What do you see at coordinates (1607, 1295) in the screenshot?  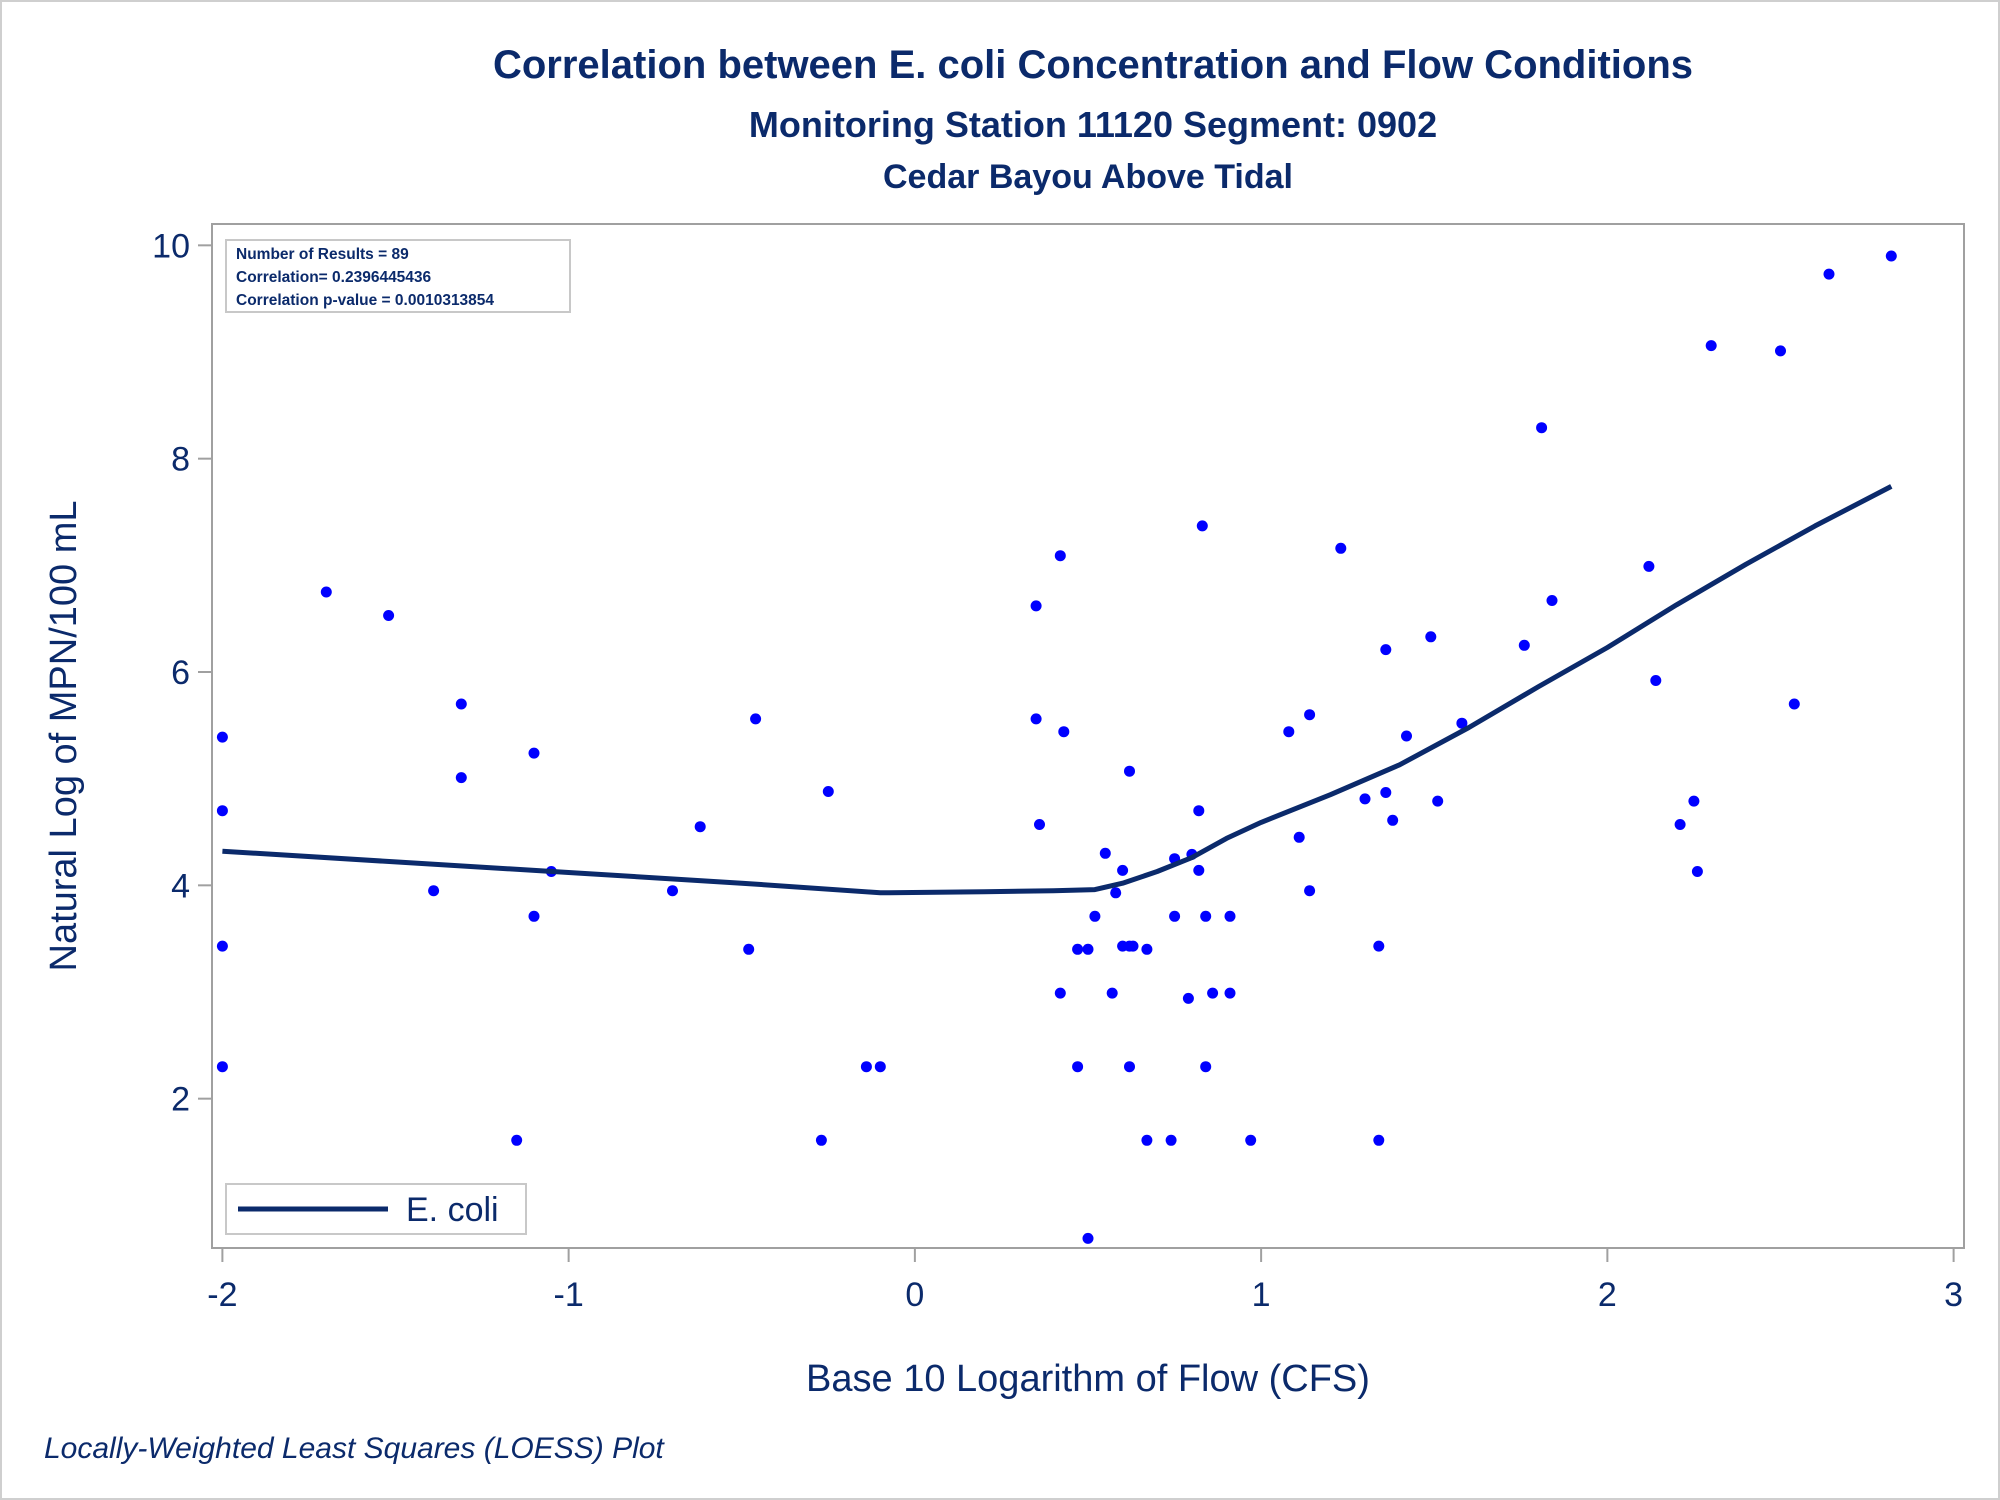 I see `x-tick-label: 2` at bounding box center [1607, 1295].